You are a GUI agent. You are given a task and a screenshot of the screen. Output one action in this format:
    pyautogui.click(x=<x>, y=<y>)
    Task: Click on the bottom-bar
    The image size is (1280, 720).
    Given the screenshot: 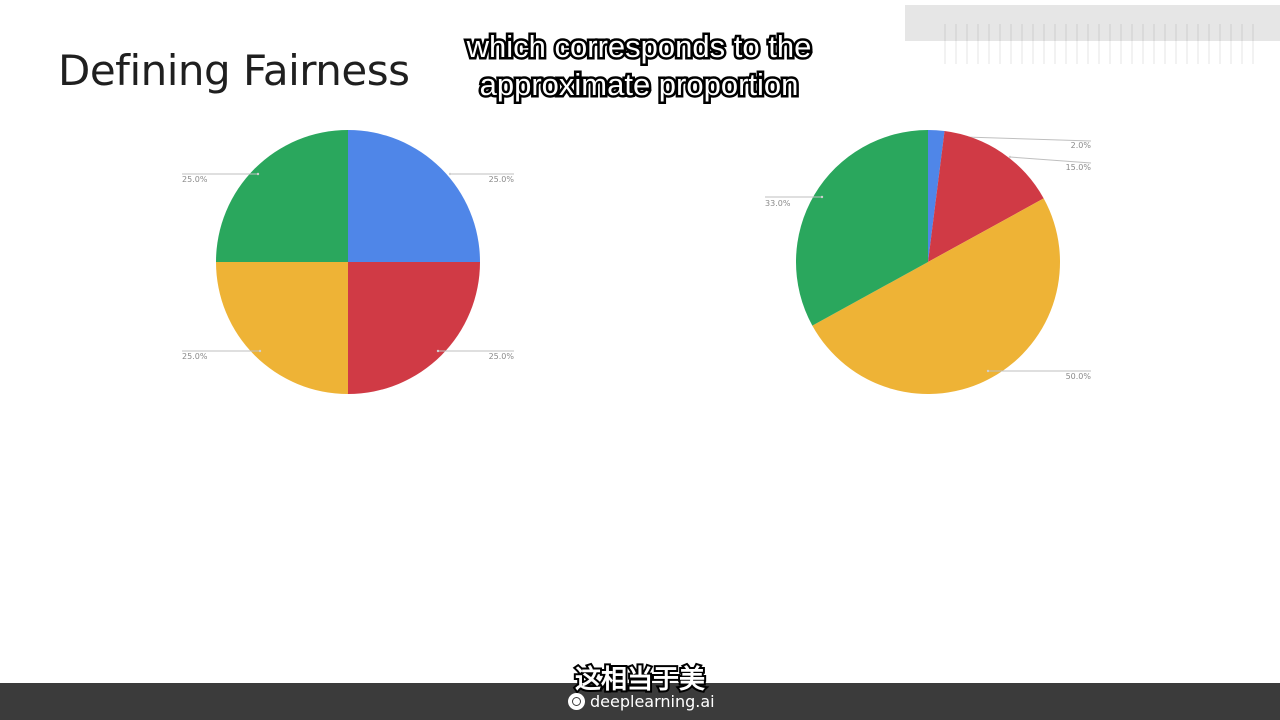 What is the action you would take?
    pyautogui.click(x=640, y=701)
    